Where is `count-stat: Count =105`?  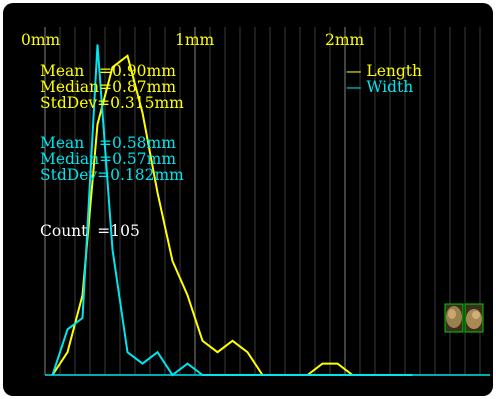
count-stat: Count =105 is located at coordinates (90, 231).